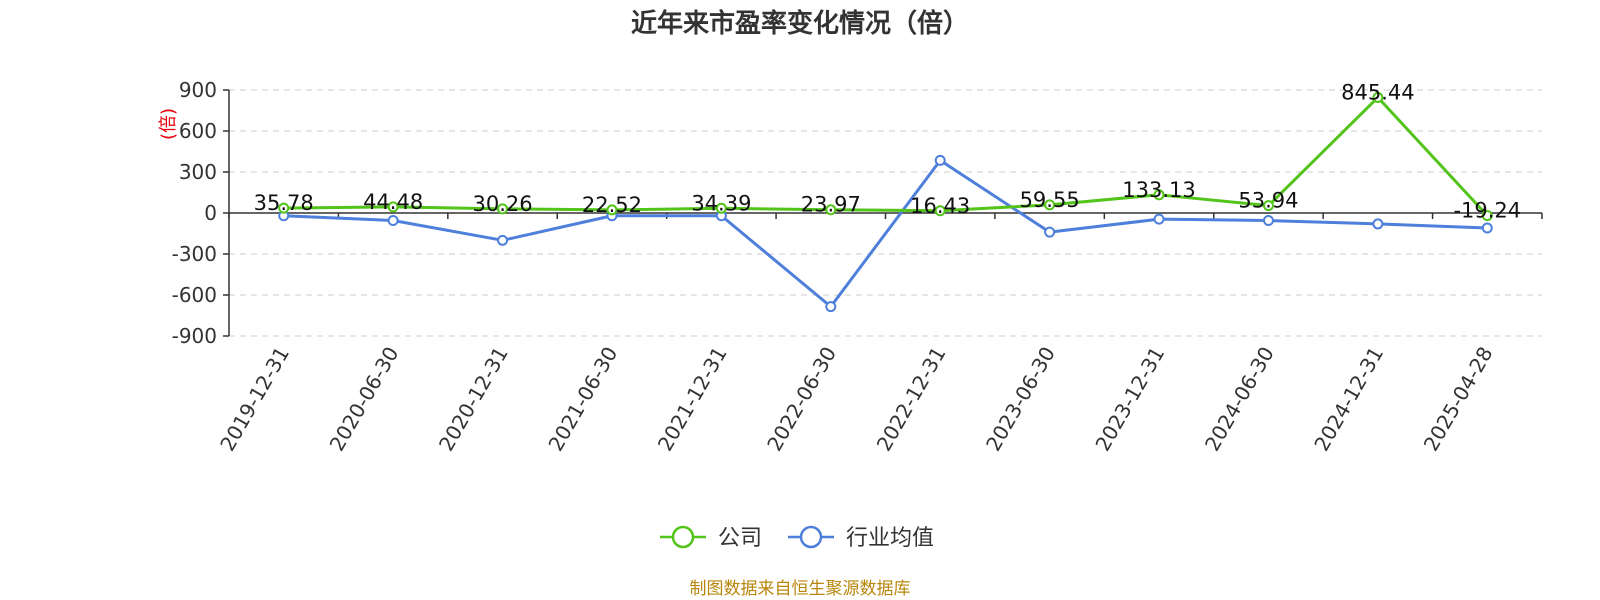 The image size is (1600, 600). What do you see at coordinates (1239, 399) in the screenshot?
I see `x-tick-label: 2024-06-30` at bounding box center [1239, 399].